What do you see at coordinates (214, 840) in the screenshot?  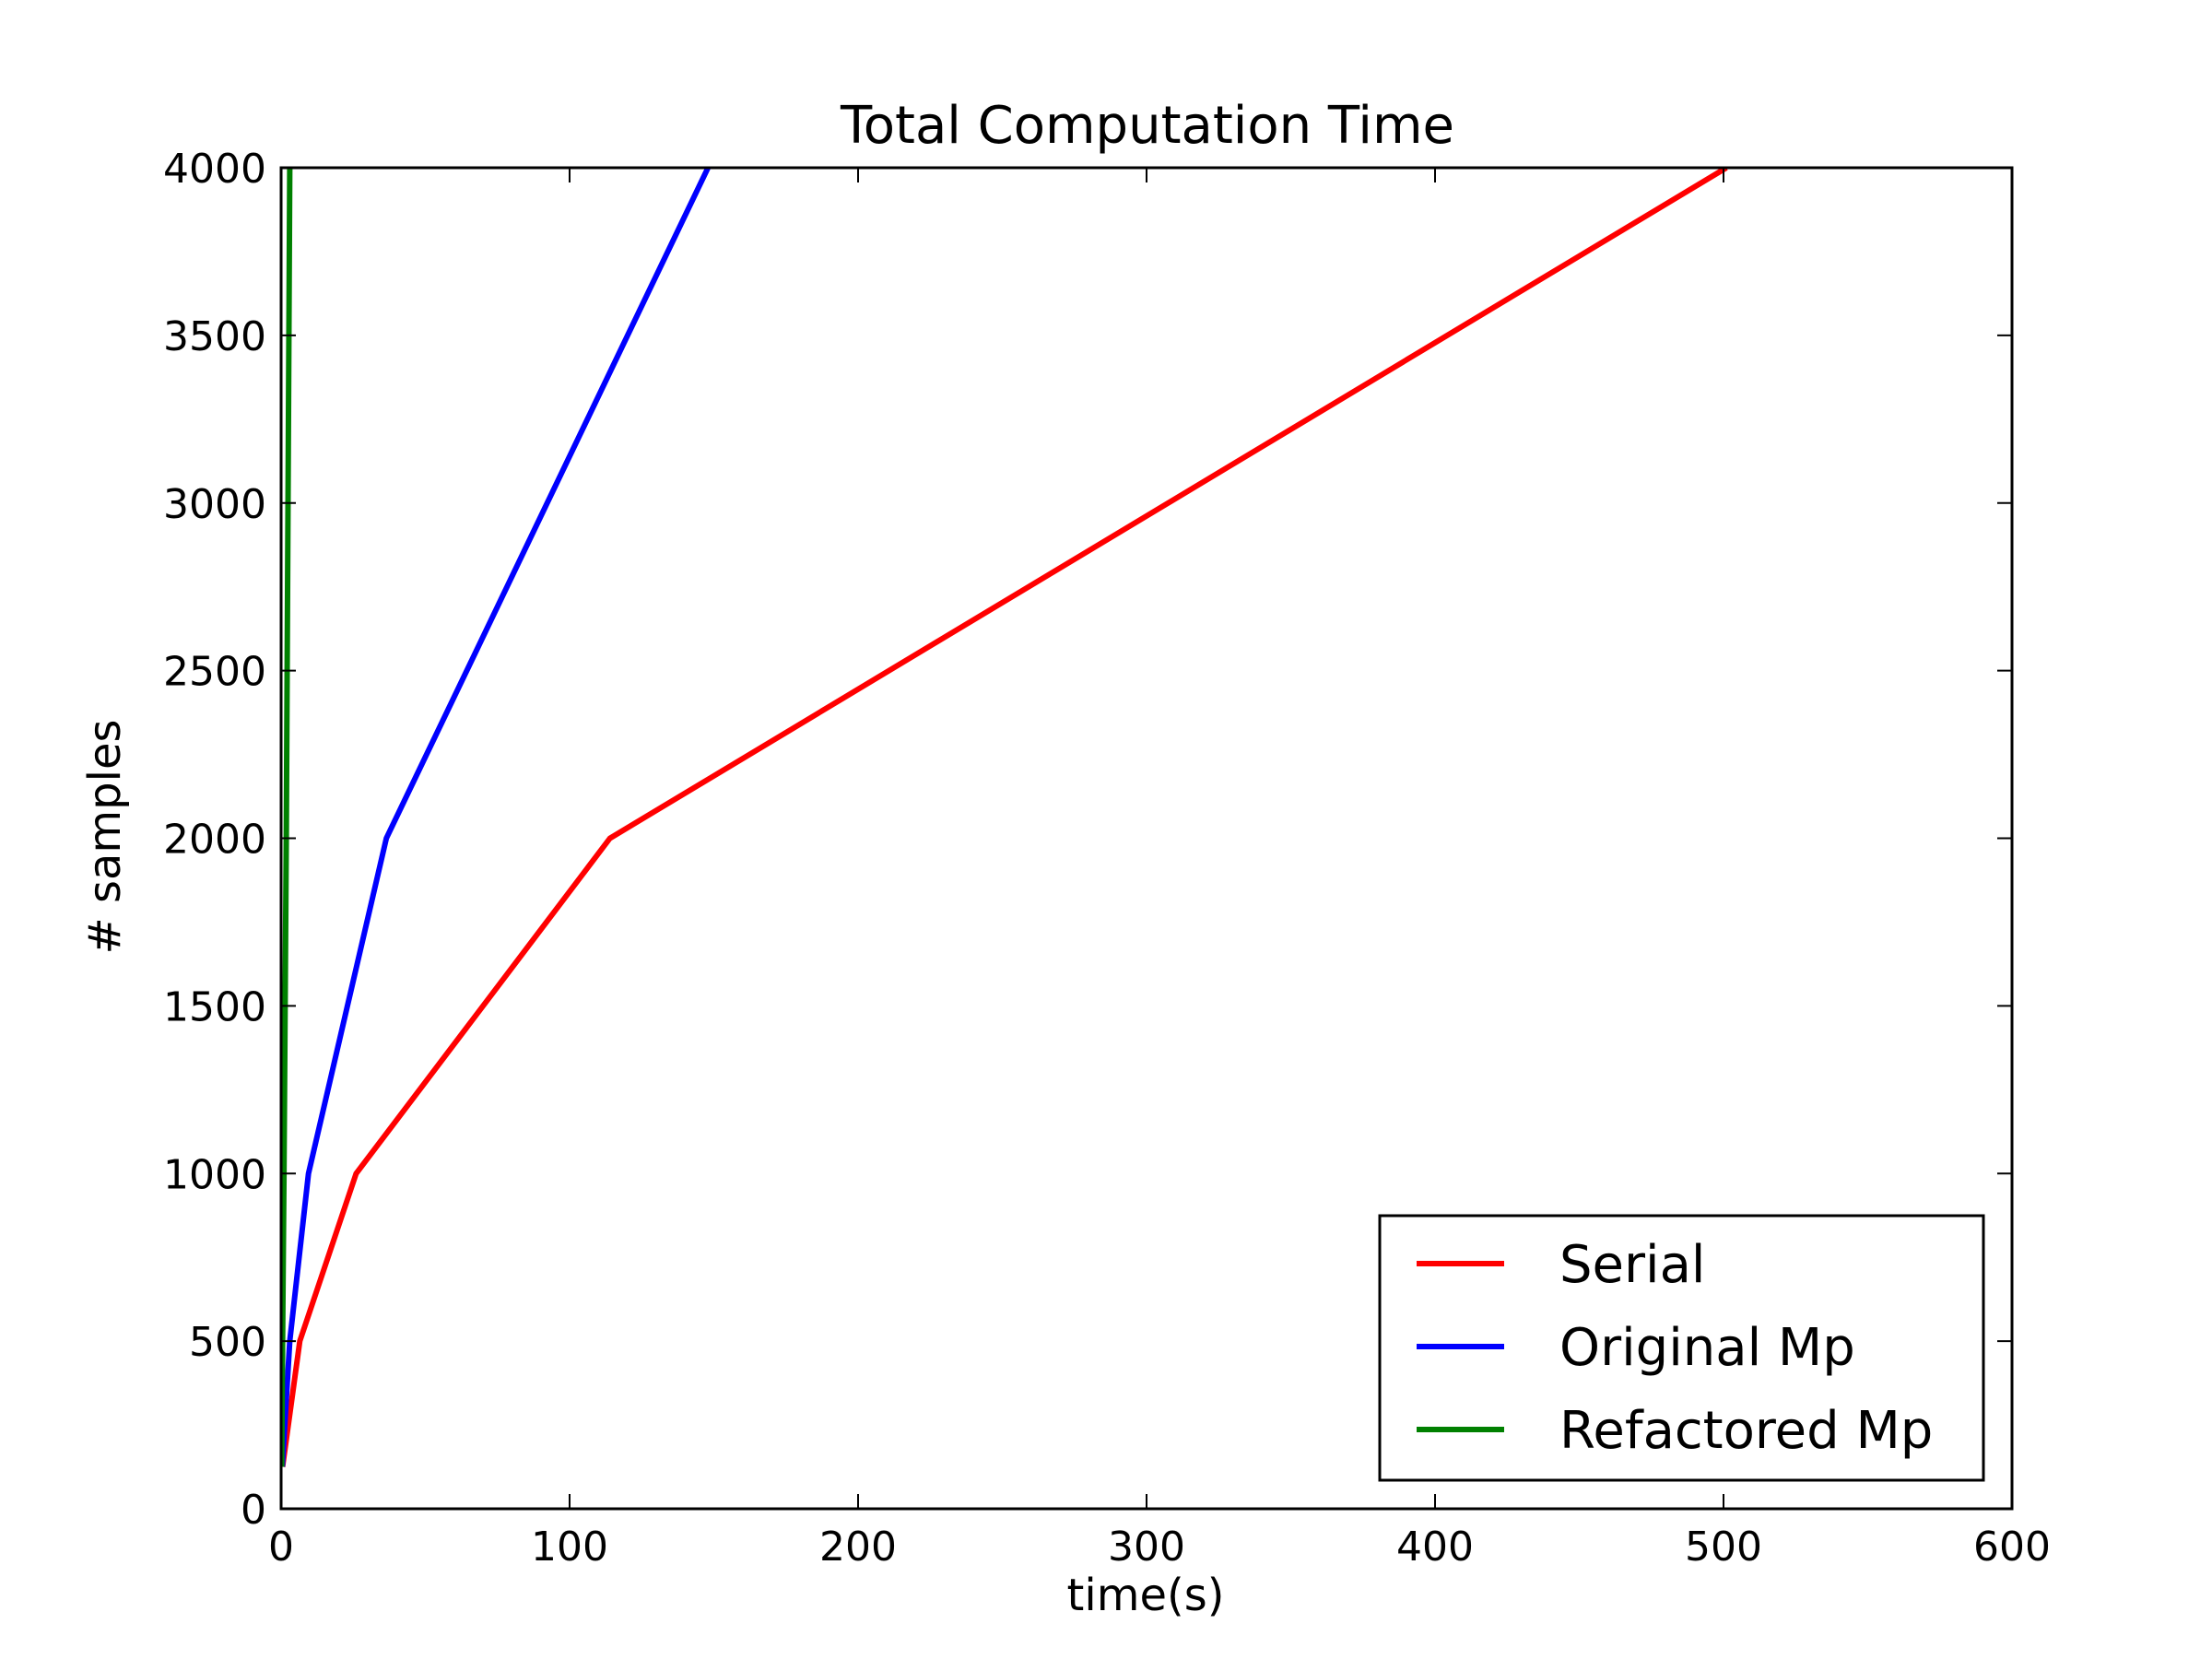 I see `y-tick-label: 2000` at bounding box center [214, 840].